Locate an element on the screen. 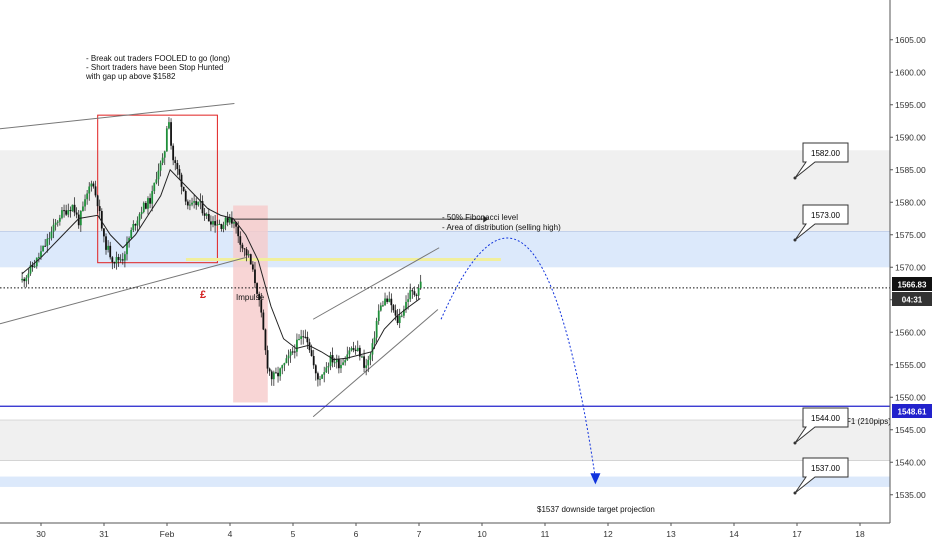 The image size is (932, 550). price-tick-label: 1555.00 is located at coordinates (910, 365).